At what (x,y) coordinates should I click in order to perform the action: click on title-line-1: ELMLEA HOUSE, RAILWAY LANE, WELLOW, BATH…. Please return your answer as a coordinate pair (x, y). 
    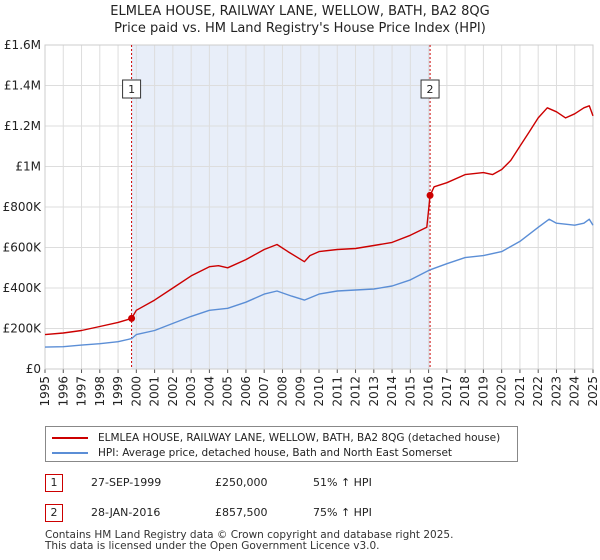
    Looking at the image, I should click on (300, 11).